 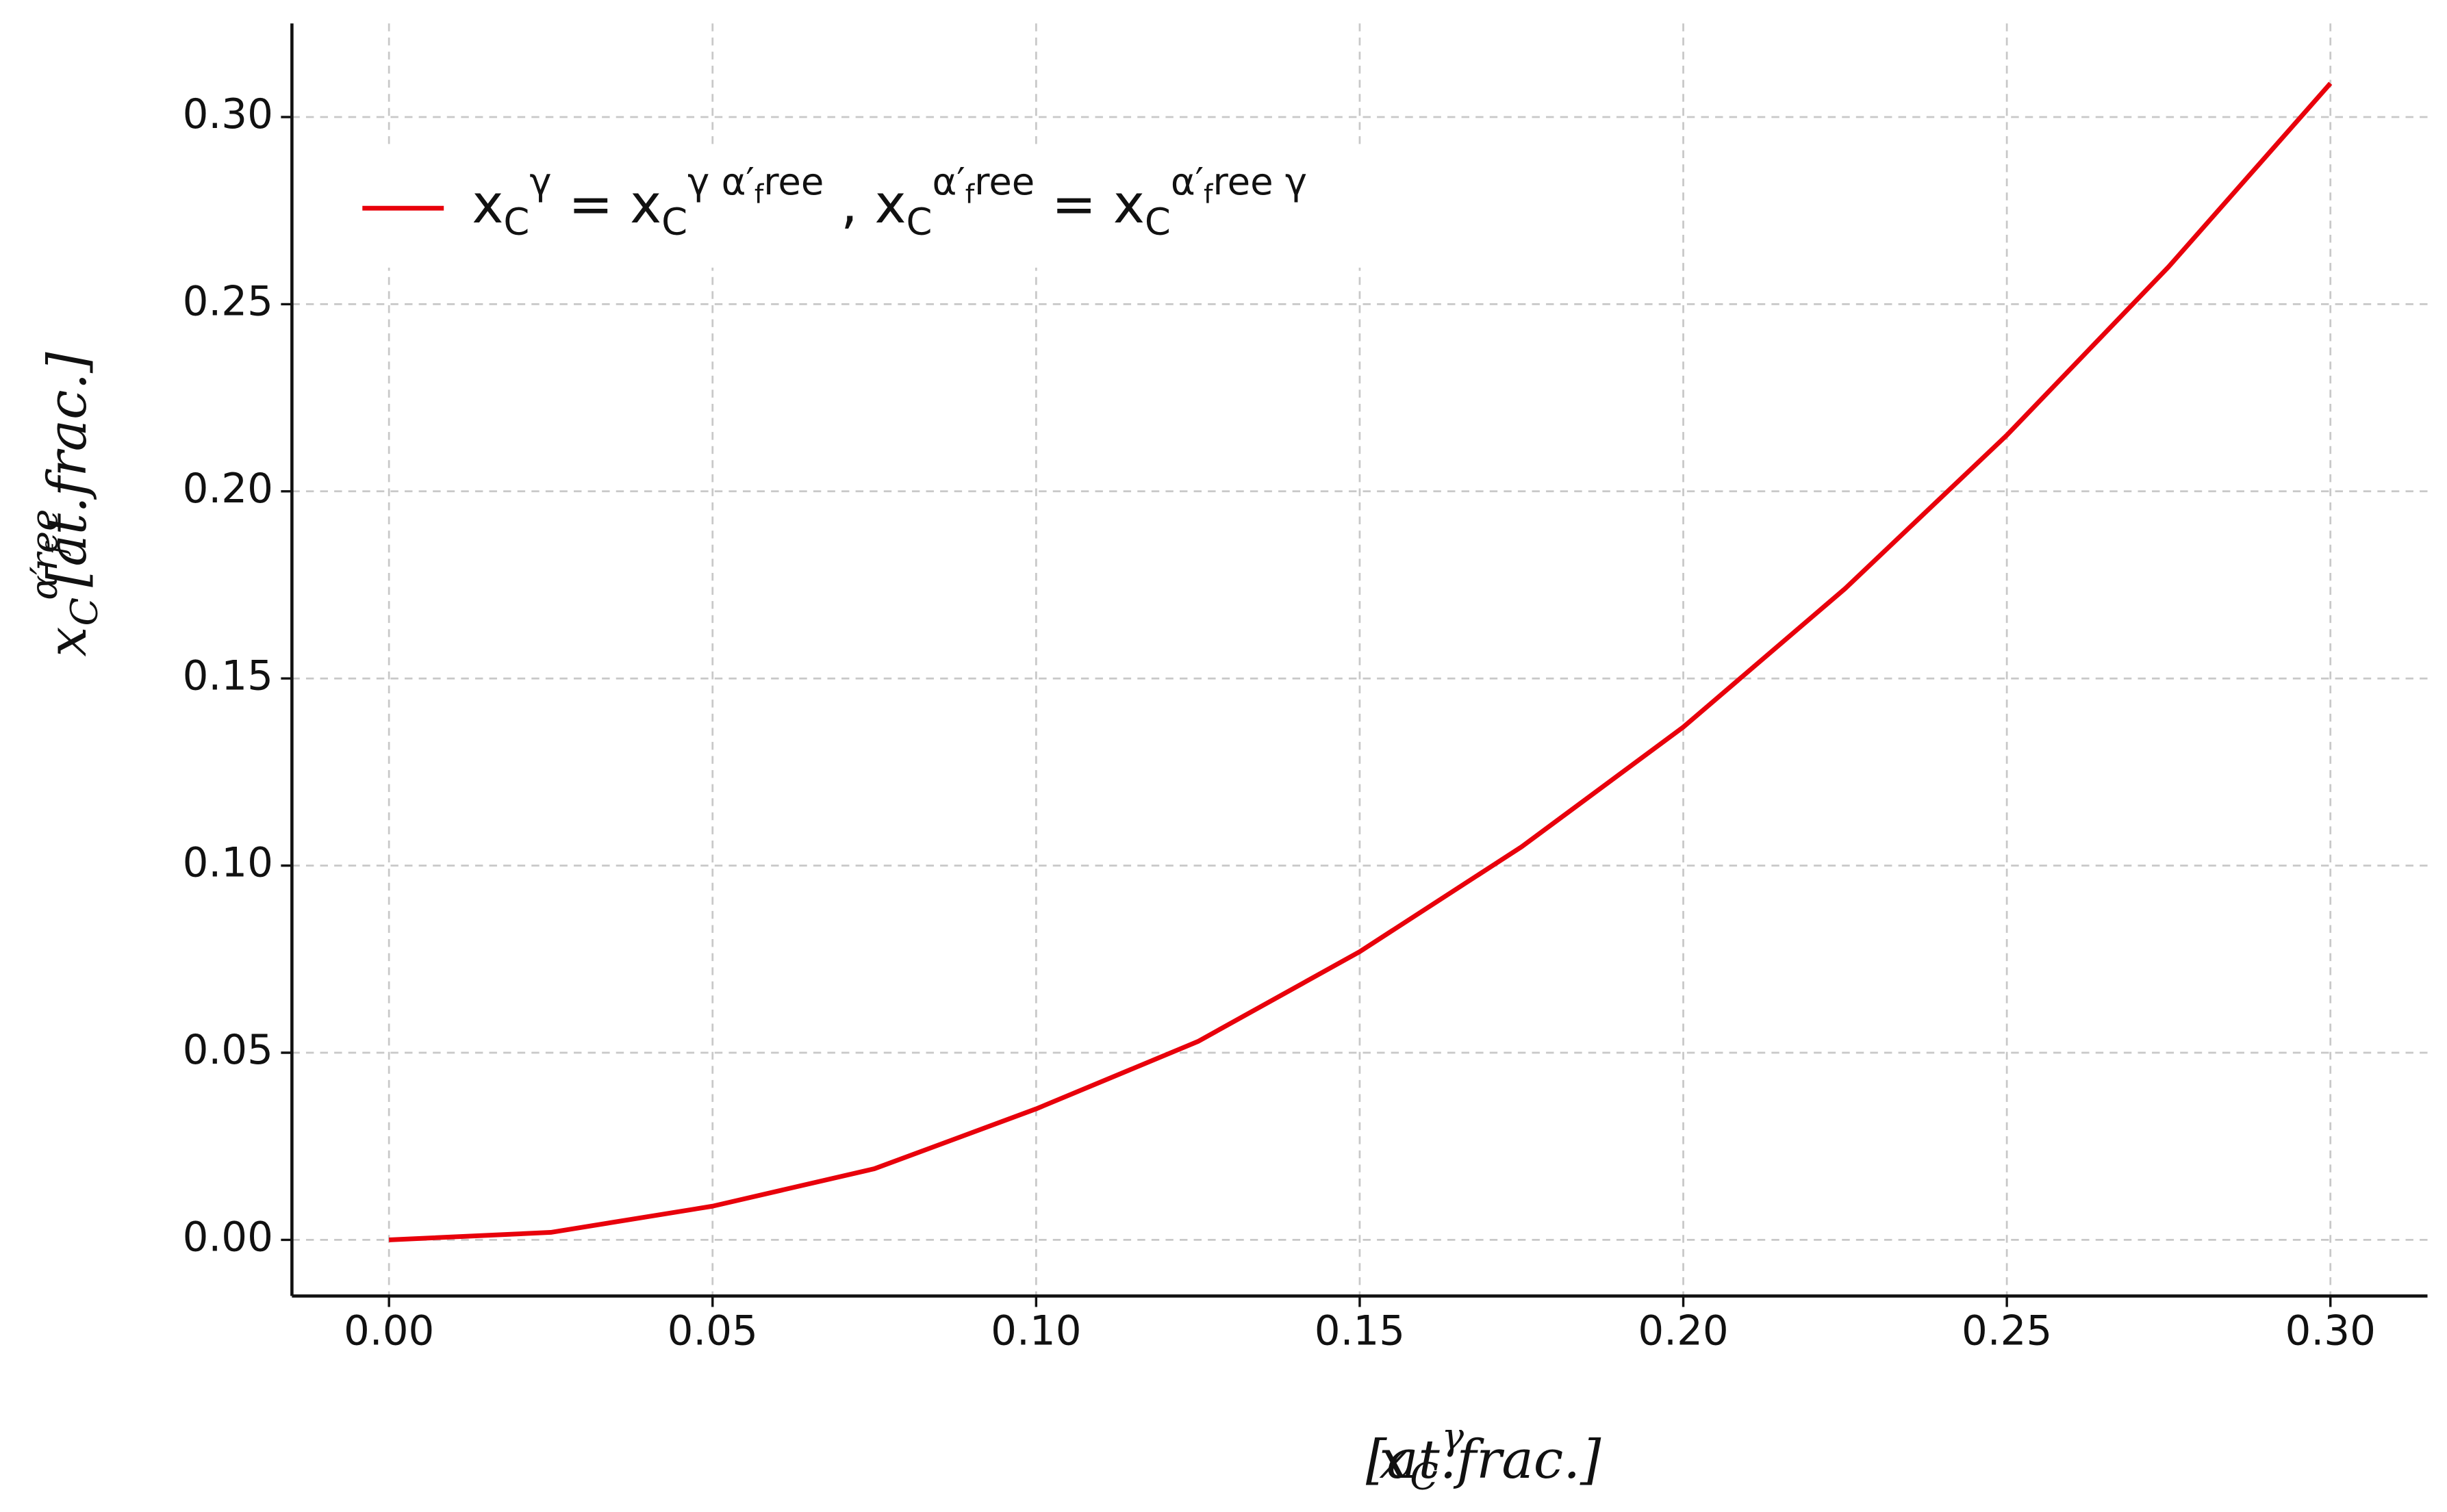 What do you see at coordinates (2330, 1331) in the screenshot?
I see `x-tick-label: 0.30` at bounding box center [2330, 1331].